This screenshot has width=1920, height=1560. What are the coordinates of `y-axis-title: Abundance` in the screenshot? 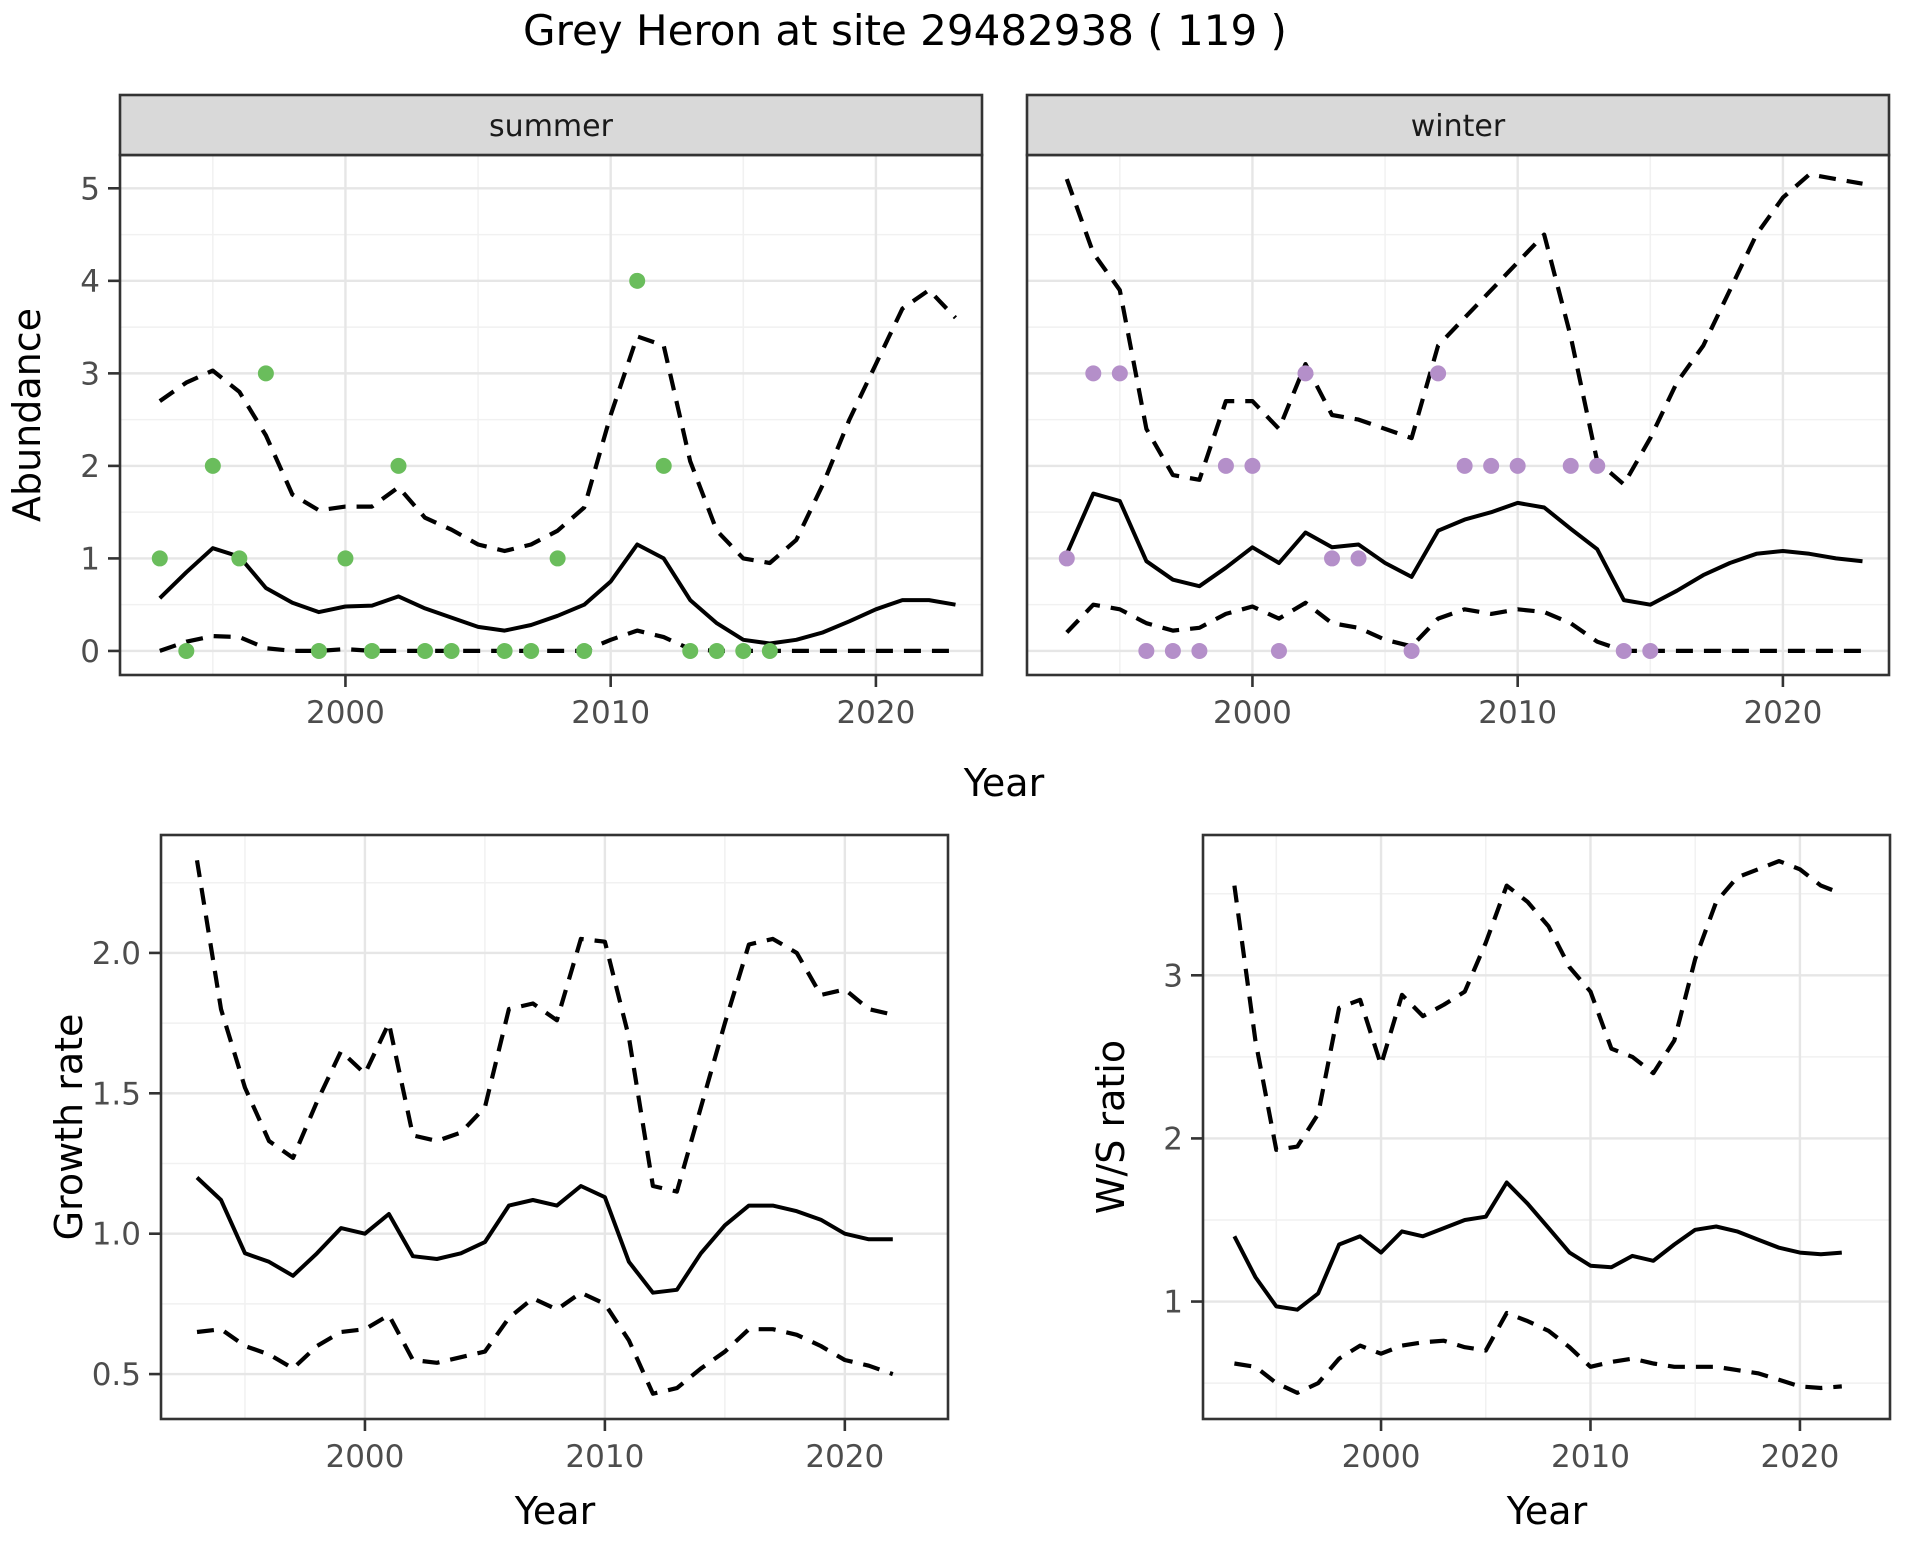 It's located at (27, 415).